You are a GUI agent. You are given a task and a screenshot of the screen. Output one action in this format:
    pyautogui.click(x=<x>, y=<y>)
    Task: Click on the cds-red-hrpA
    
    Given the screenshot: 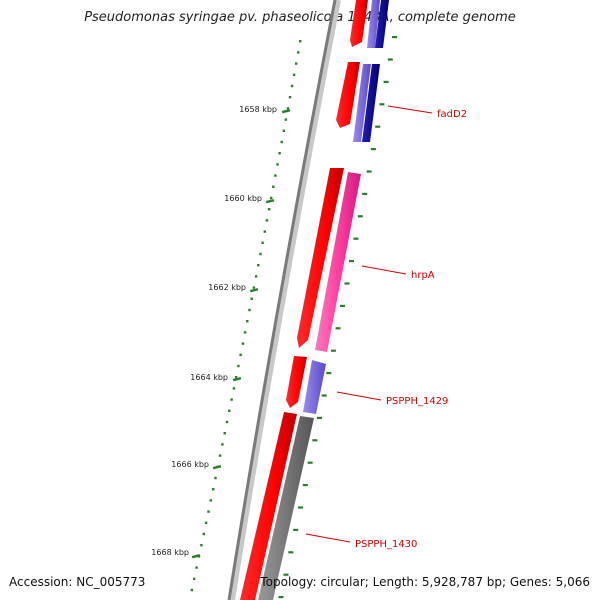 What is the action you would take?
    pyautogui.click(x=320, y=258)
    